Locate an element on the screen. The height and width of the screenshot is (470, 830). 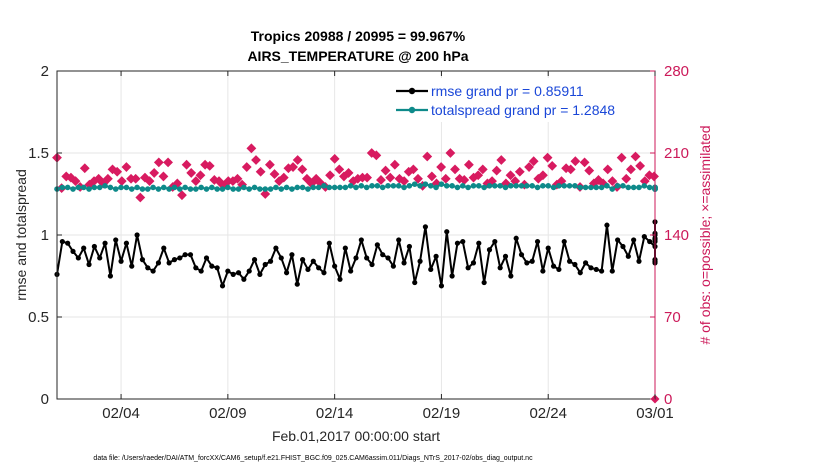
legend-rmse-marker is located at coordinates (412, 91).